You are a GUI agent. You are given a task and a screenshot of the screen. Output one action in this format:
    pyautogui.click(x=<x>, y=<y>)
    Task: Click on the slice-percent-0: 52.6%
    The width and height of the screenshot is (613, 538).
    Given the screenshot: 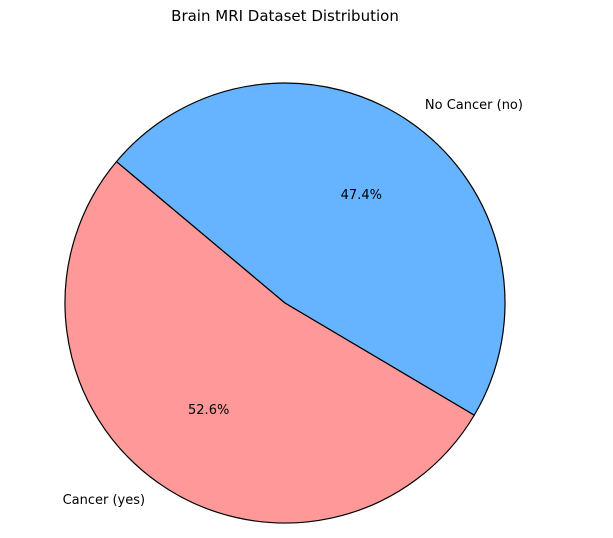 What is the action you would take?
    pyautogui.click(x=208, y=410)
    